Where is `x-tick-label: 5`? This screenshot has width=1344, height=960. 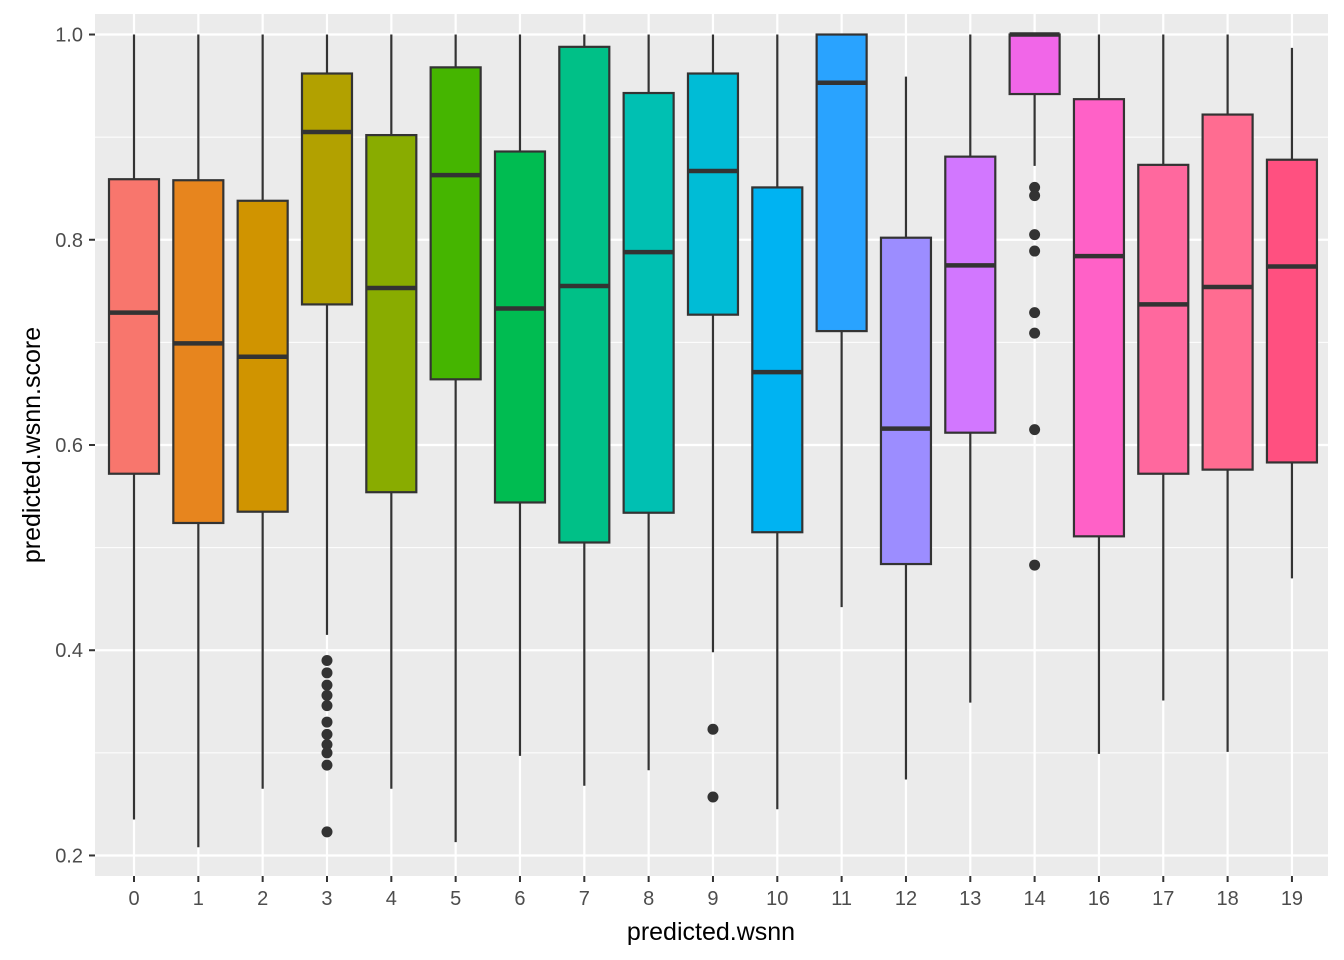
x-tick-label: 5 is located at coordinates (455, 899).